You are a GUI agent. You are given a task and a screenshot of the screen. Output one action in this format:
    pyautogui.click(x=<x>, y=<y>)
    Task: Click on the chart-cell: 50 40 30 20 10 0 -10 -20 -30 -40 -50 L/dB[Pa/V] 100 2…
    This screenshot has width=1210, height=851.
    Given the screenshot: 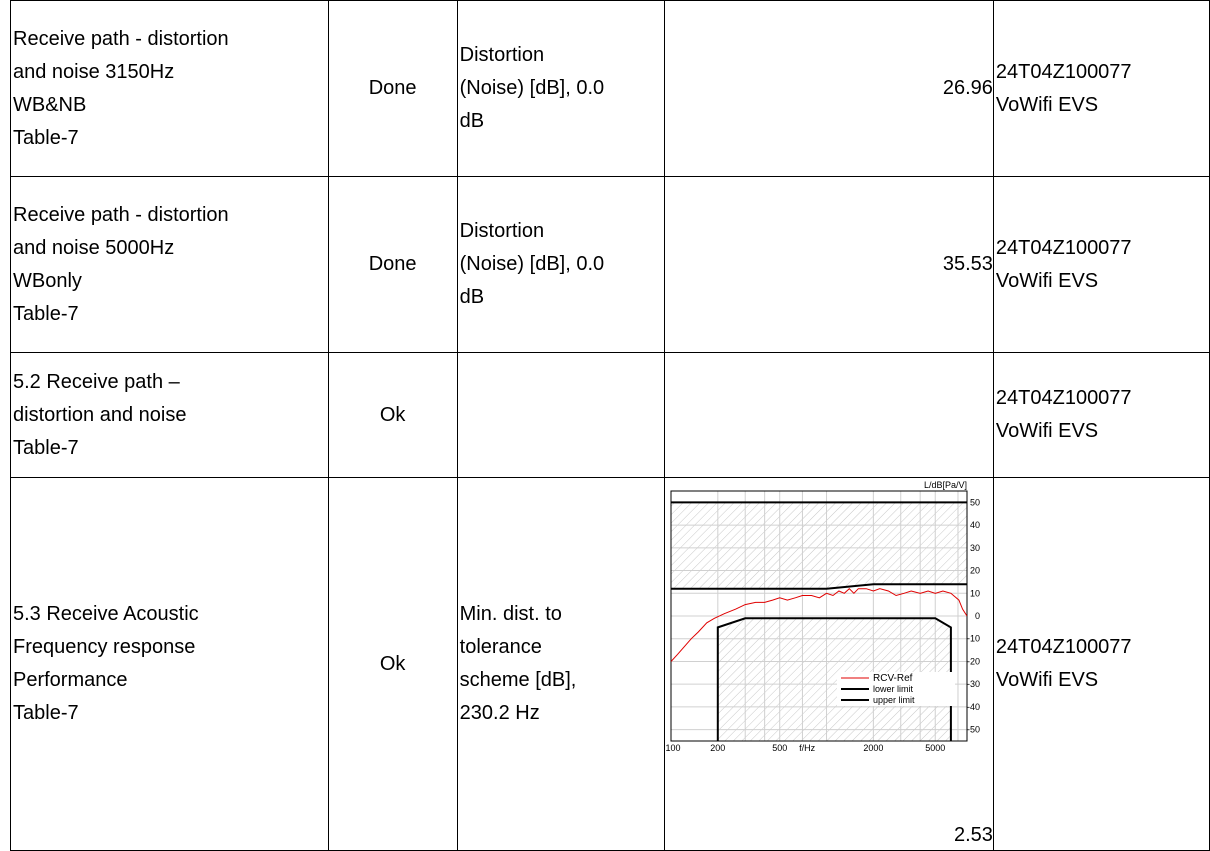 What is the action you would take?
    pyautogui.click(x=829, y=664)
    